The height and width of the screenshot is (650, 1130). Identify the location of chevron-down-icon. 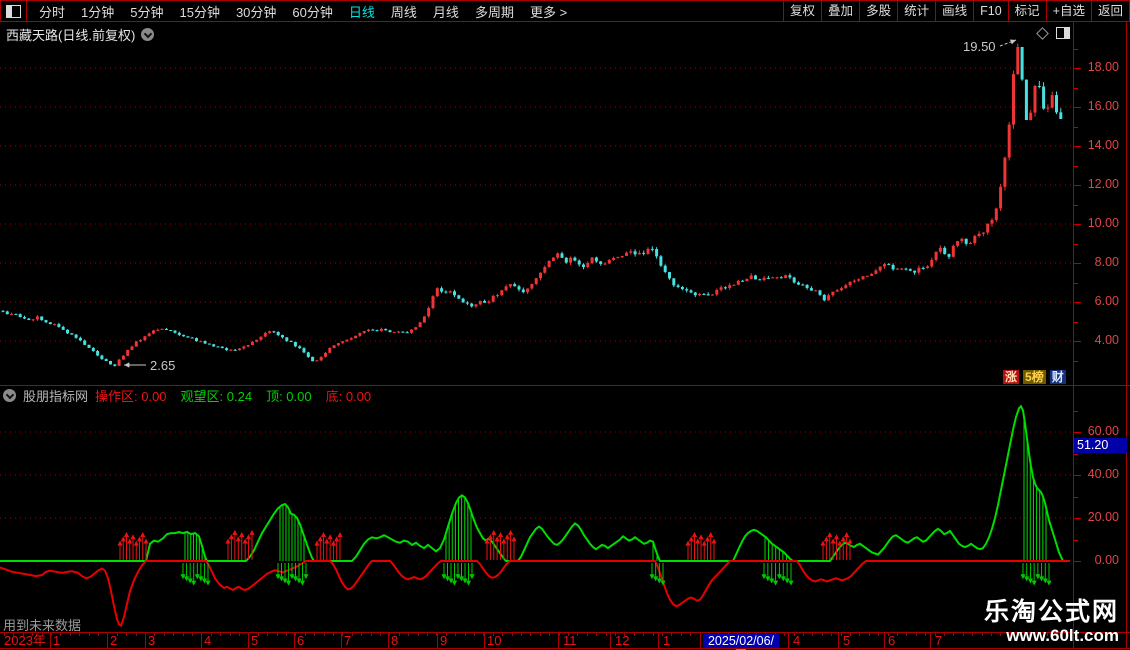
(148, 34).